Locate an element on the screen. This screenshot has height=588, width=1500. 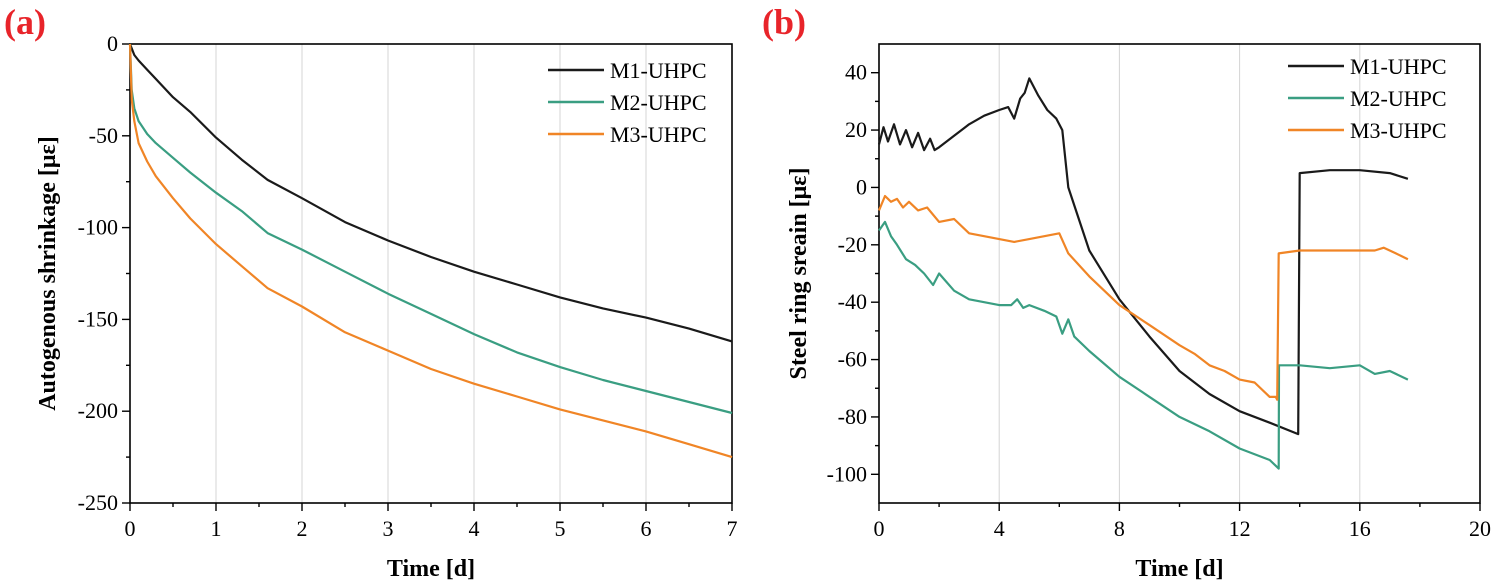
x-tick-label: 16 is located at coordinates (1360, 528).